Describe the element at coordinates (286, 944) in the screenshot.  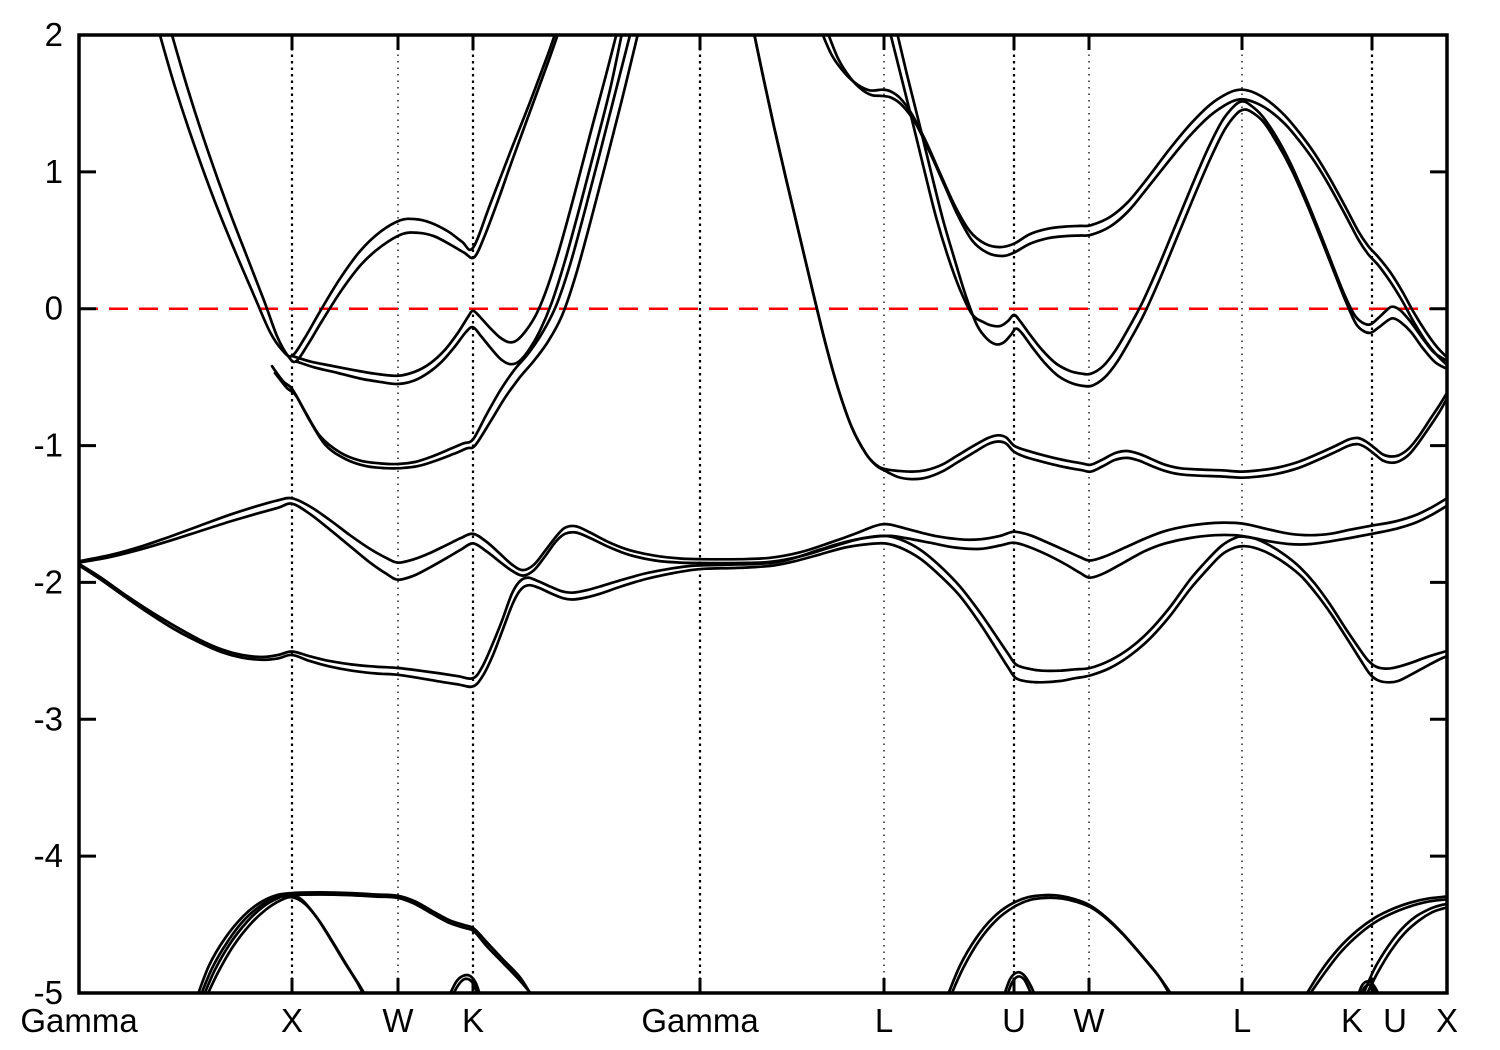
I see `band-low-left-peak-b` at that location.